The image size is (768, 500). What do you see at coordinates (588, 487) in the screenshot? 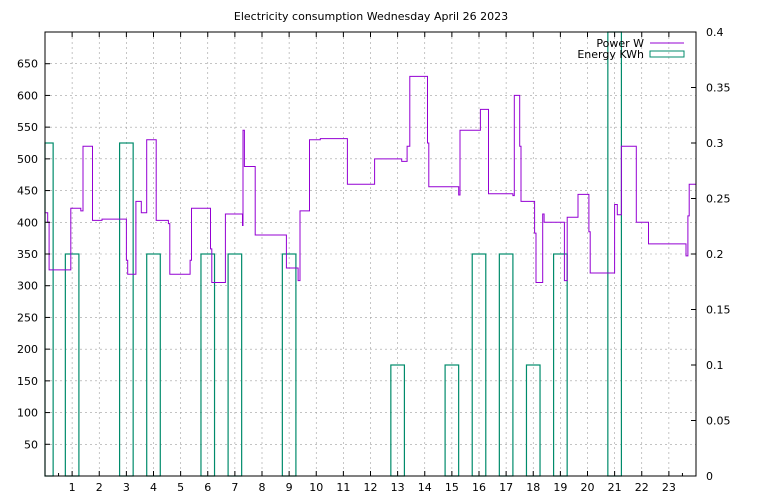
I see `x-tick-label: 20` at bounding box center [588, 487].